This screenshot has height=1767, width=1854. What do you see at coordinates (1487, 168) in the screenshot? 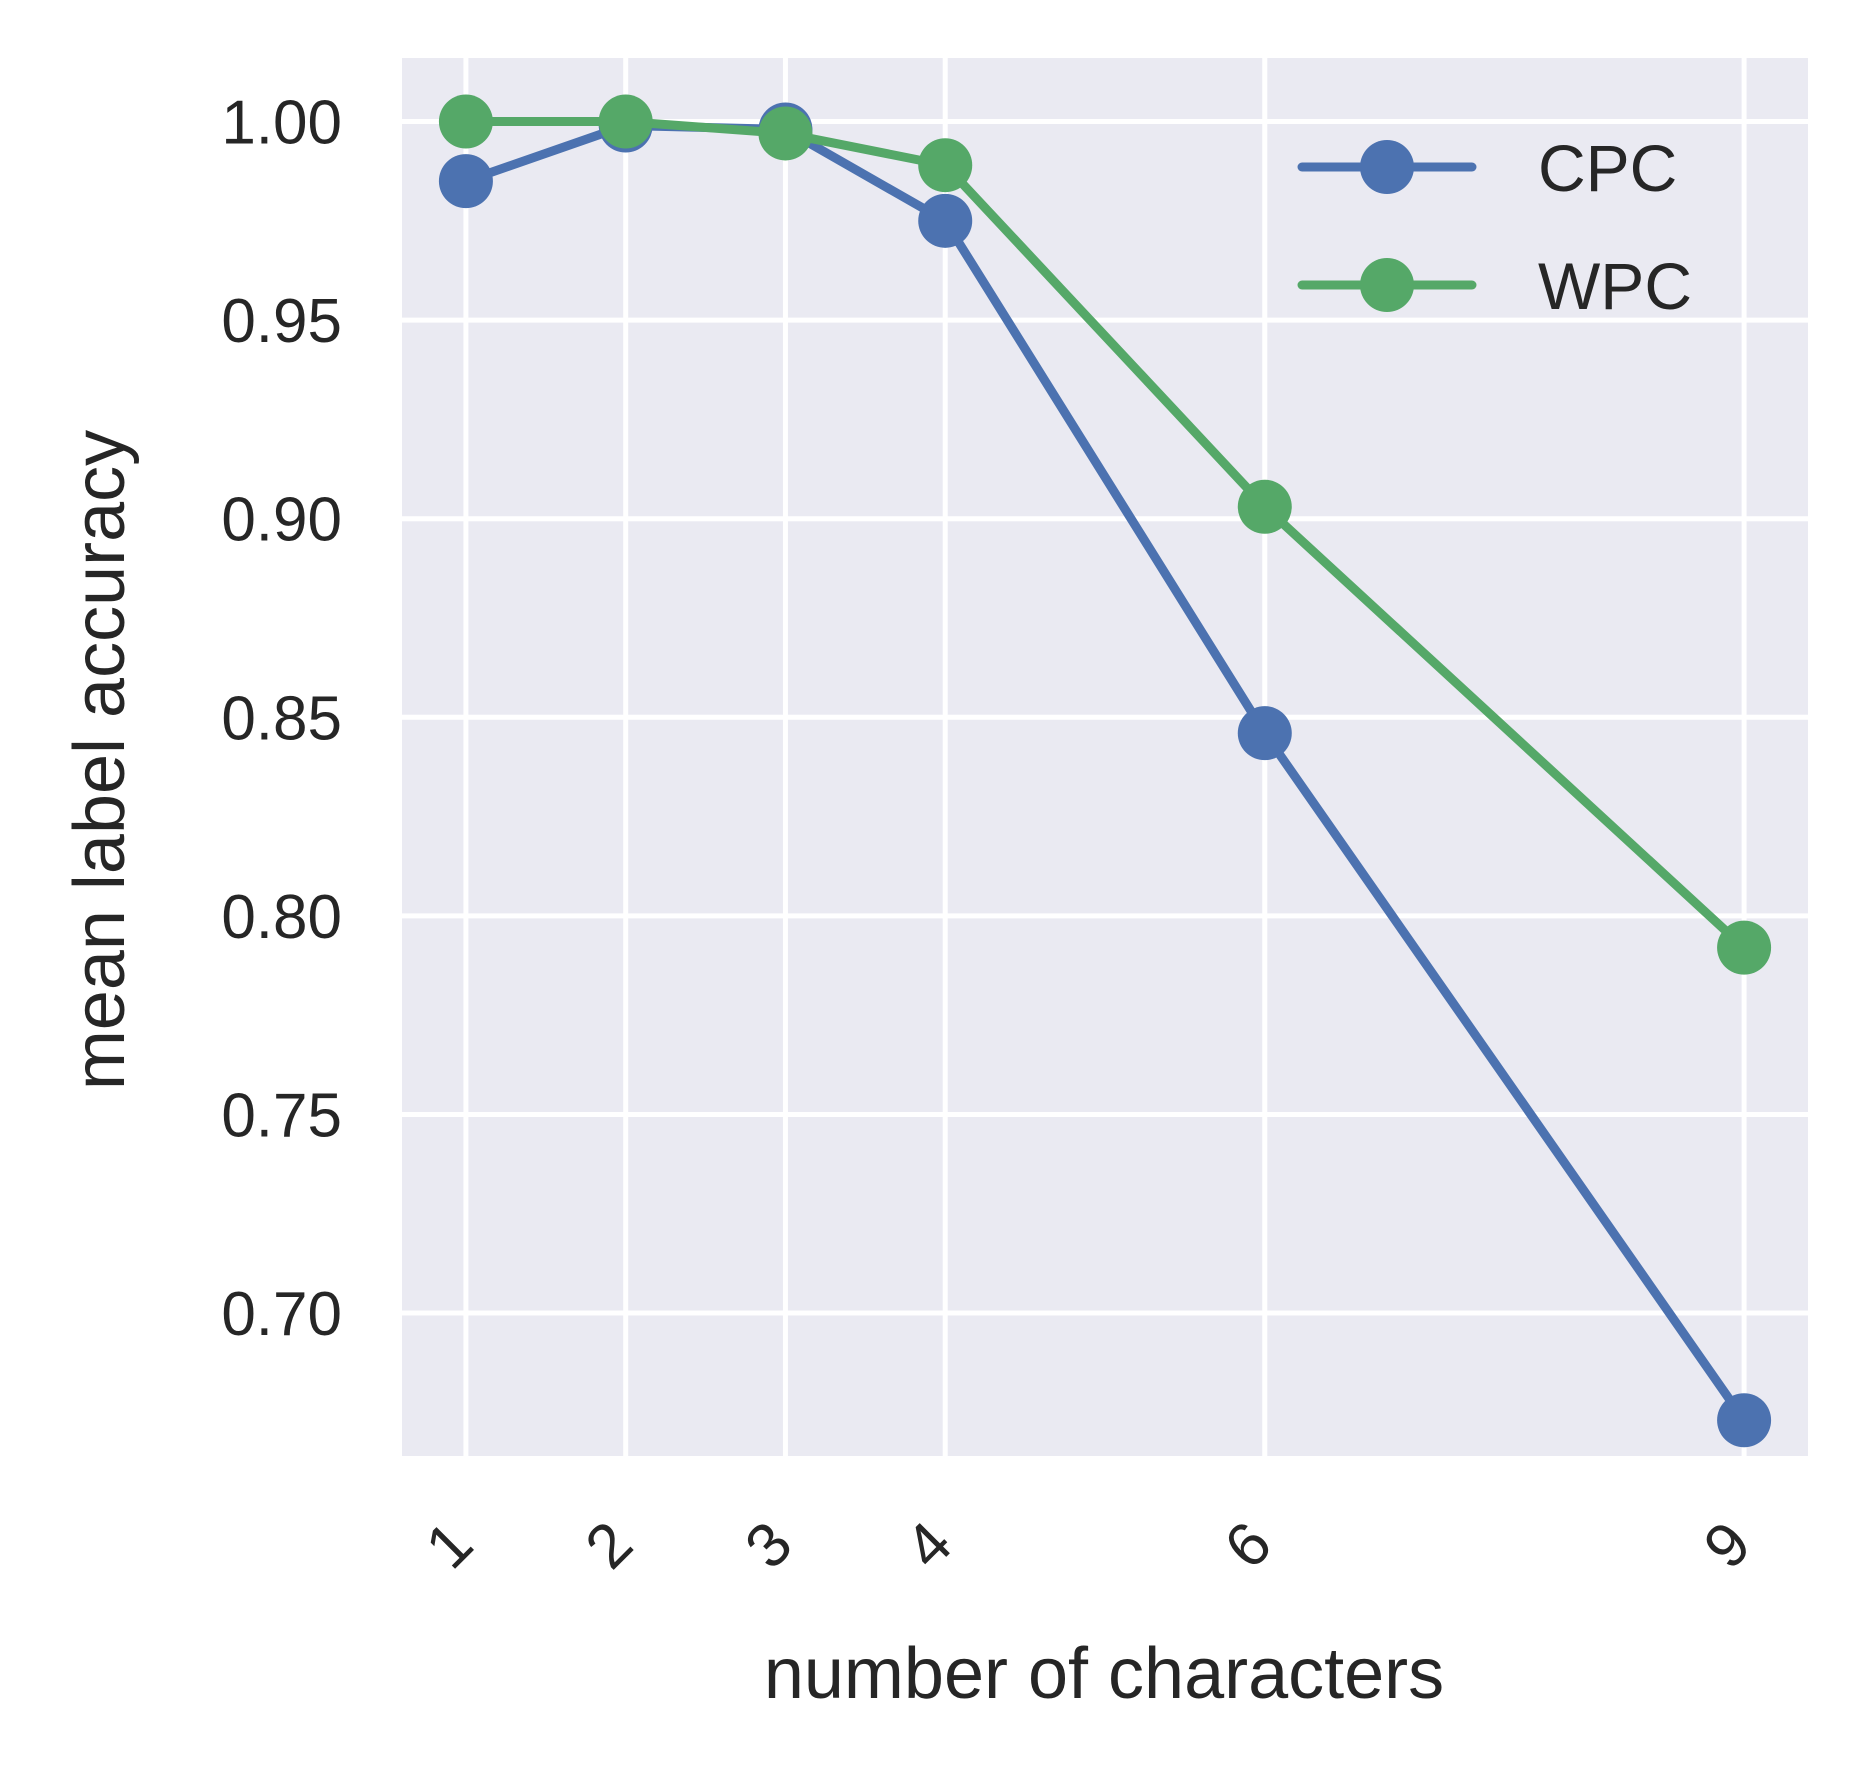
I see `legend-item-cpc: CPC` at bounding box center [1487, 168].